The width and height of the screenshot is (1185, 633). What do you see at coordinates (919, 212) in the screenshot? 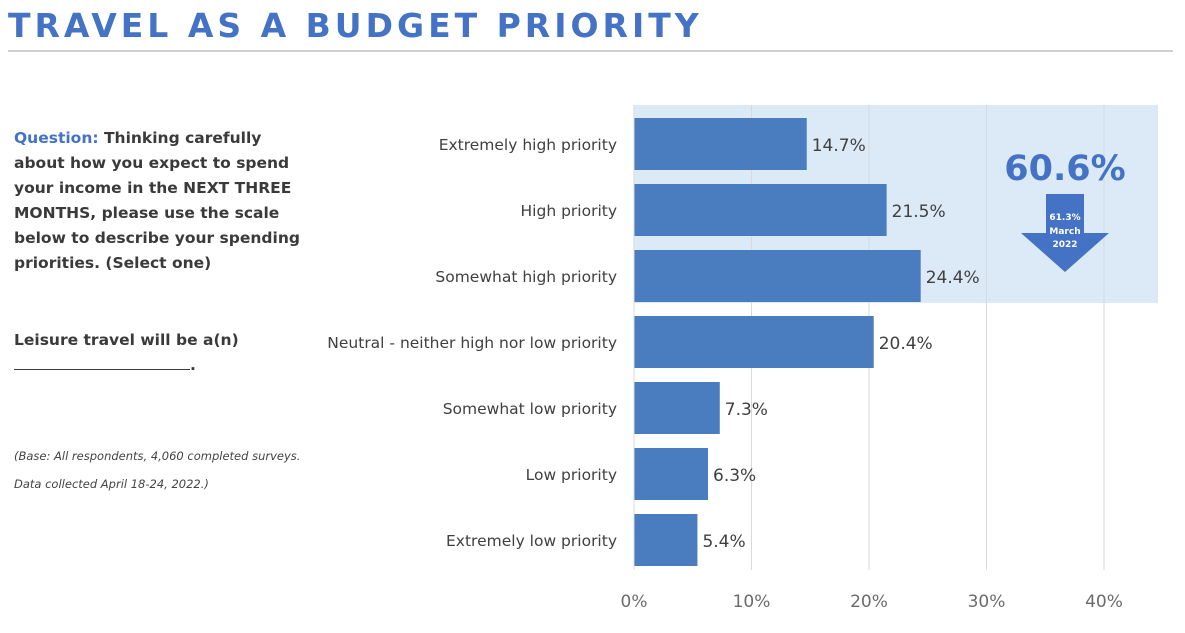
I see `value-label-2: 21.5%` at bounding box center [919, 212].